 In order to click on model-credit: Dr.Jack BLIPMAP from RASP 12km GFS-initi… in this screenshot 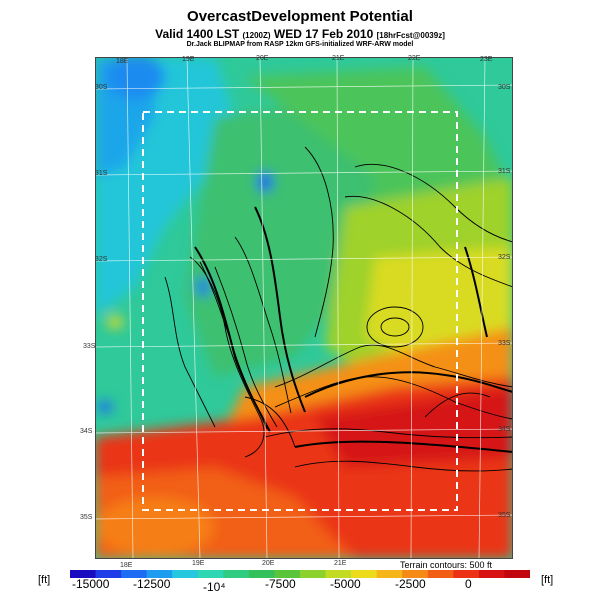, I will do `click(300, 44)`.